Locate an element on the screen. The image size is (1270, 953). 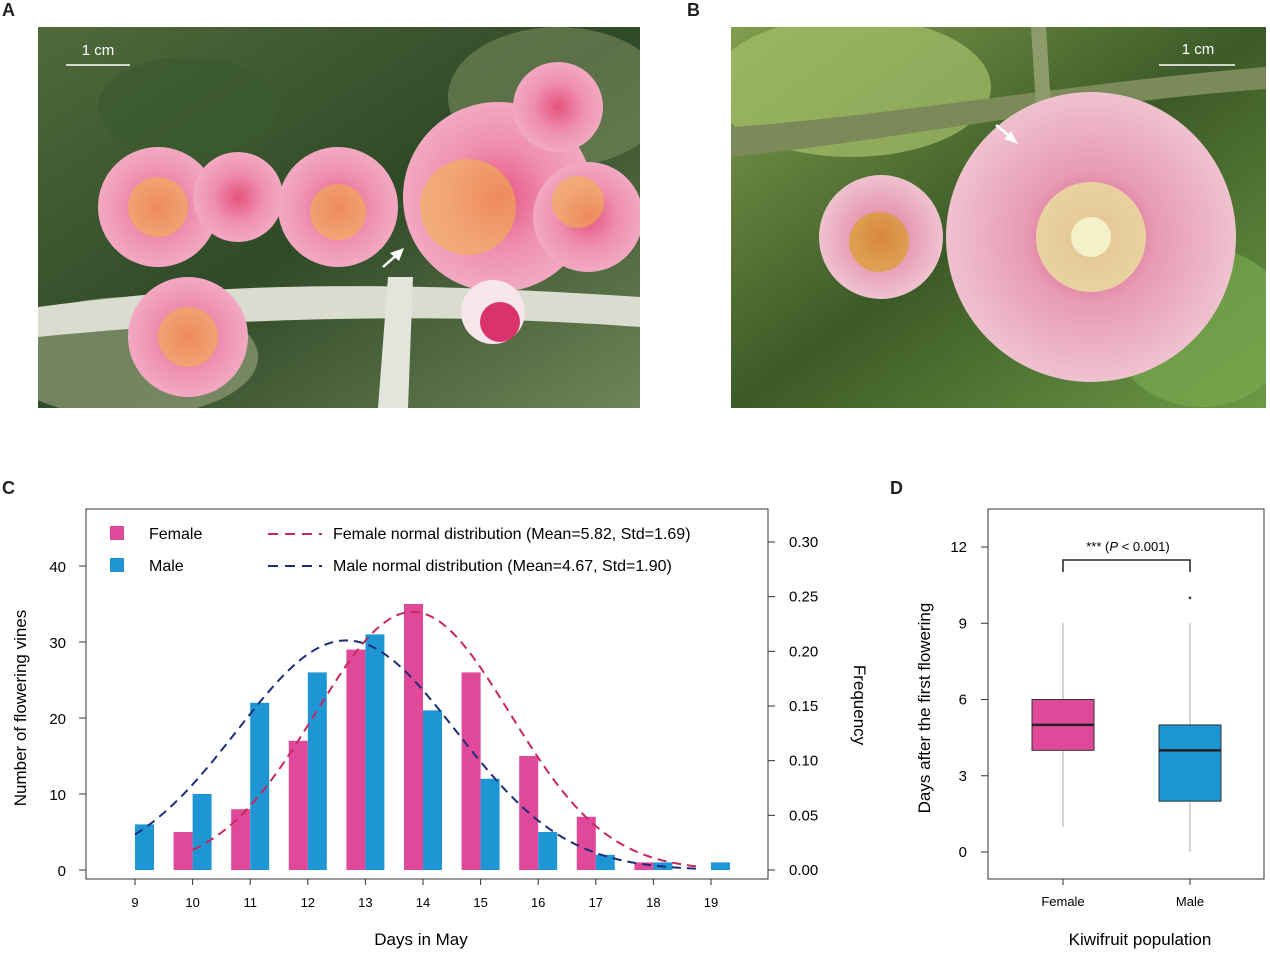
y-tick-label: 30 is located at coordinates (57, 643).